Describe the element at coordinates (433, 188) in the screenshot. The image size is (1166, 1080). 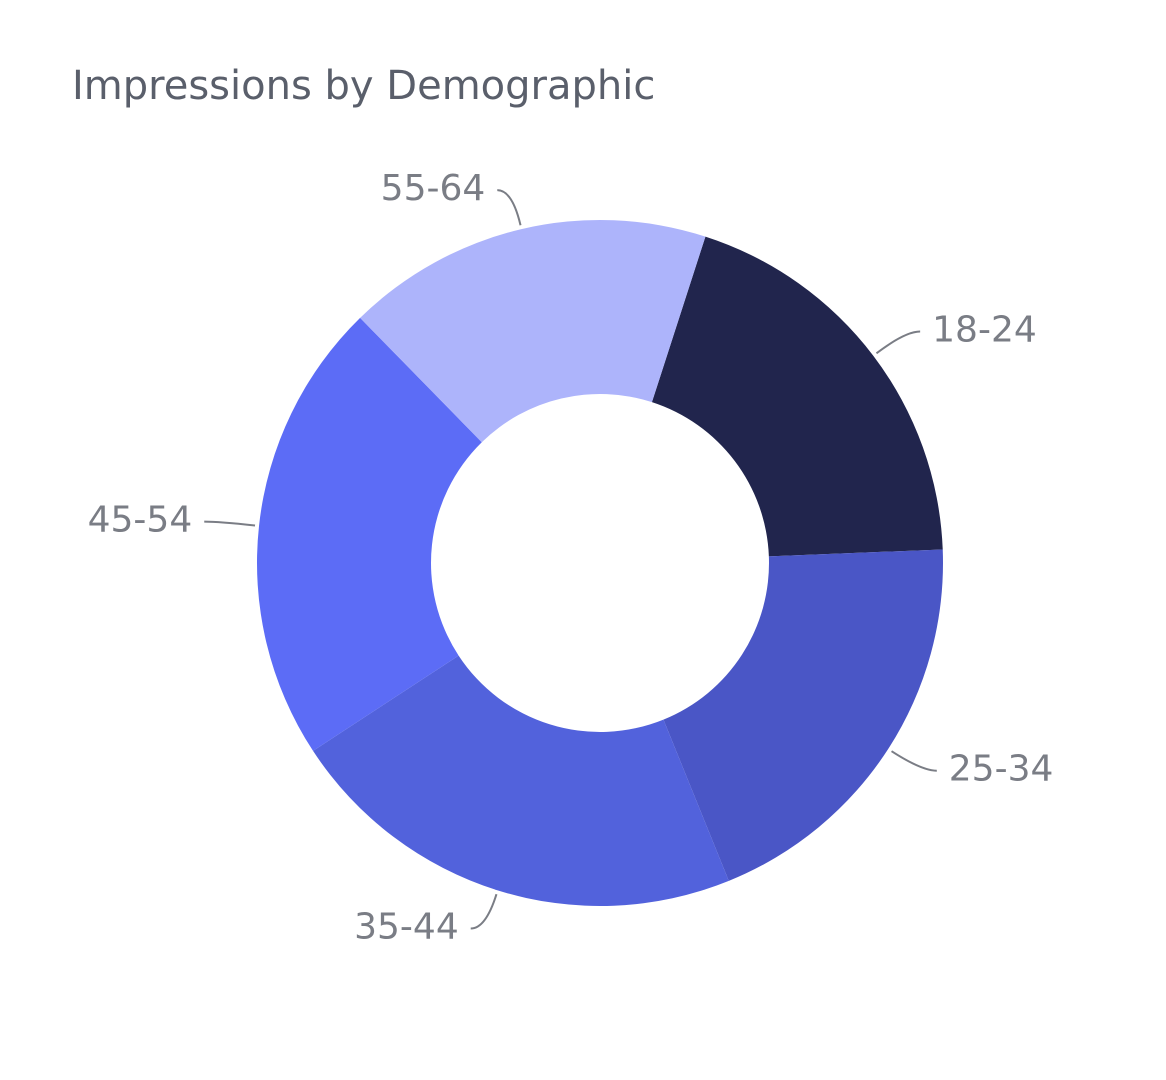
I see `slice-label: 55-64` at that location.